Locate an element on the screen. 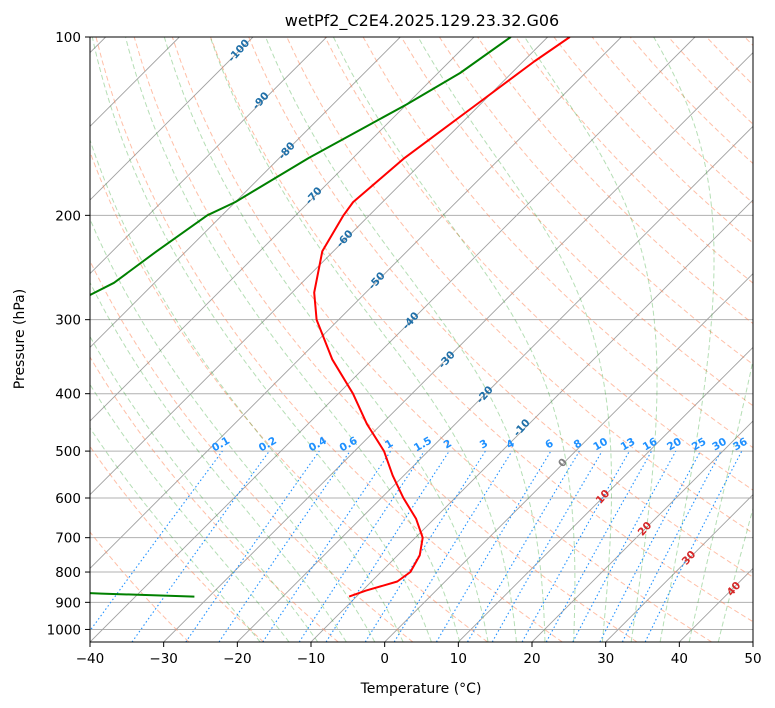 Image resolution: width=775 pixels, height=708 pixels. y-tick-label: 100 is located at coordinates (68, 38).